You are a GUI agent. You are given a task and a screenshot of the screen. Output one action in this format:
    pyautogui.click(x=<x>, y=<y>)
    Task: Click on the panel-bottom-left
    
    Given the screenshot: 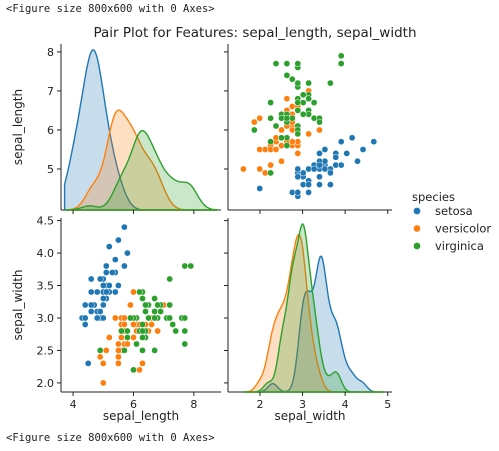 What is the action you would take?
    pyautogui.click(x=140, y=305)
    